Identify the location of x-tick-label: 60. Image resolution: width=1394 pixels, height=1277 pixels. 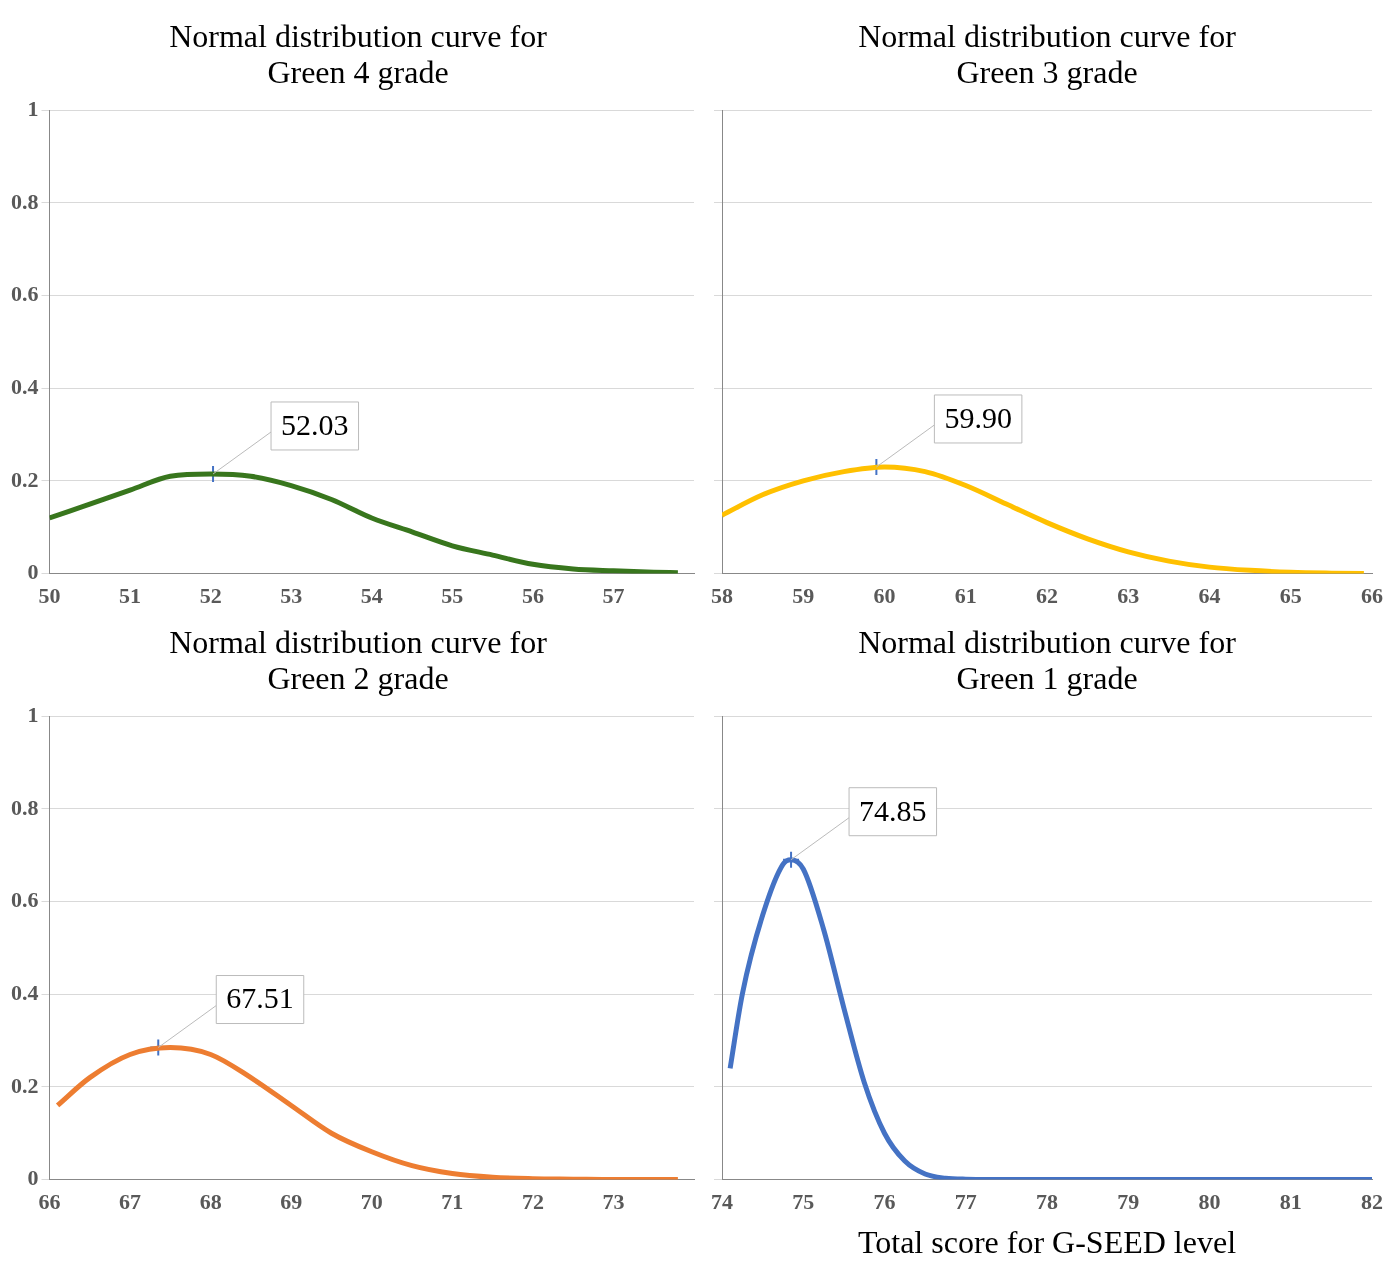
(884, 596).